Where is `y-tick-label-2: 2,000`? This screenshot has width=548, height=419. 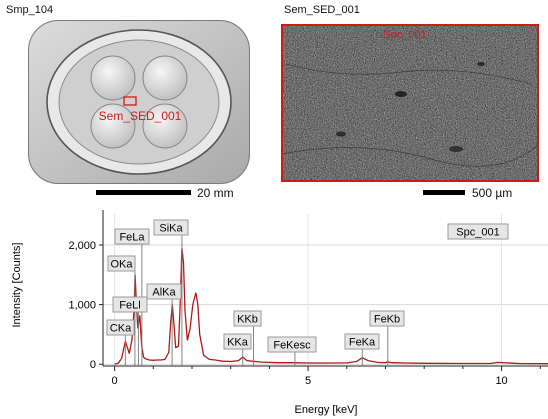 y-tick-label-2: 2,000 is located at coordinates (82, 246).